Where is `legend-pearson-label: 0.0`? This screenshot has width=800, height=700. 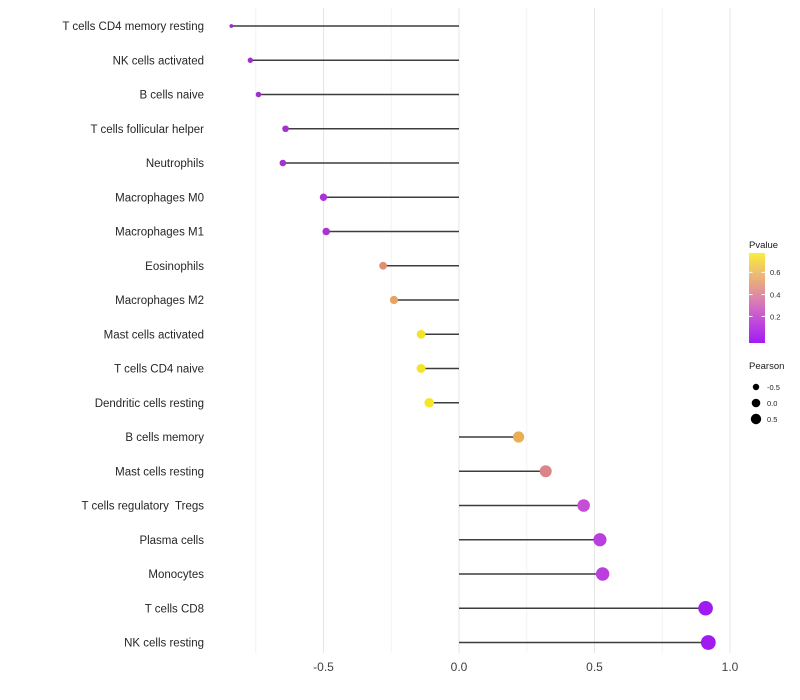 legend-pearson-label: 0.0 is located at coordinates (772, 403).